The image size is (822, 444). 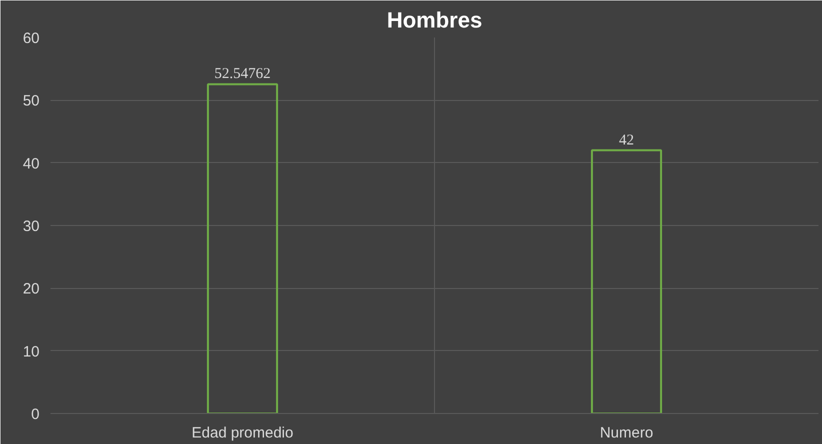 What do you see at coordinates (31, 226) in the screenshot?
I see `y-tick-label: 30` at bounding box center [31, 226].